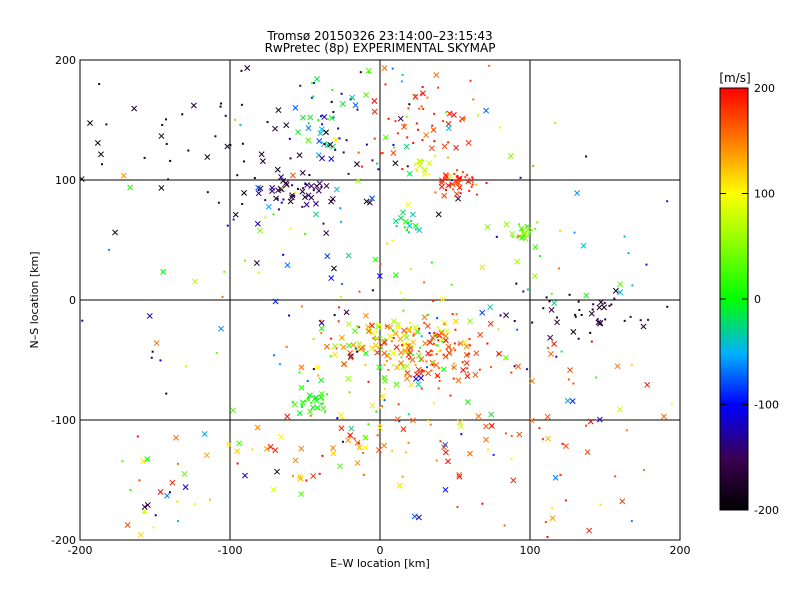 The image size is (800, 604). What do you see at coordinates (72, 300) in the screenshot?
I see `y-tick-label: 0` at bounding box center [72, 300].